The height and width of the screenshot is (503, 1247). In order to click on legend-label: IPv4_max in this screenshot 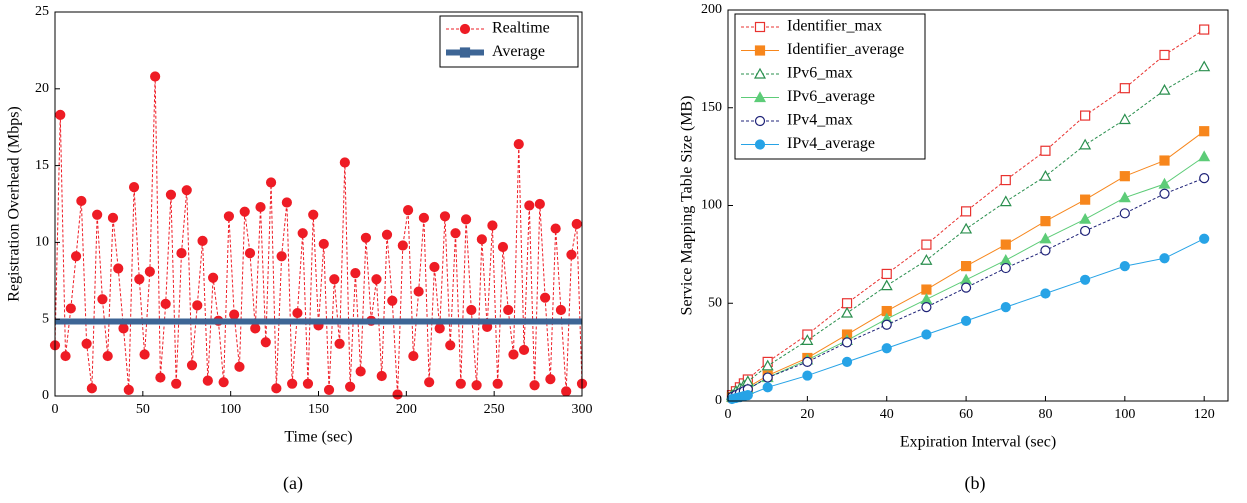, I will do `click(820, 120)`.